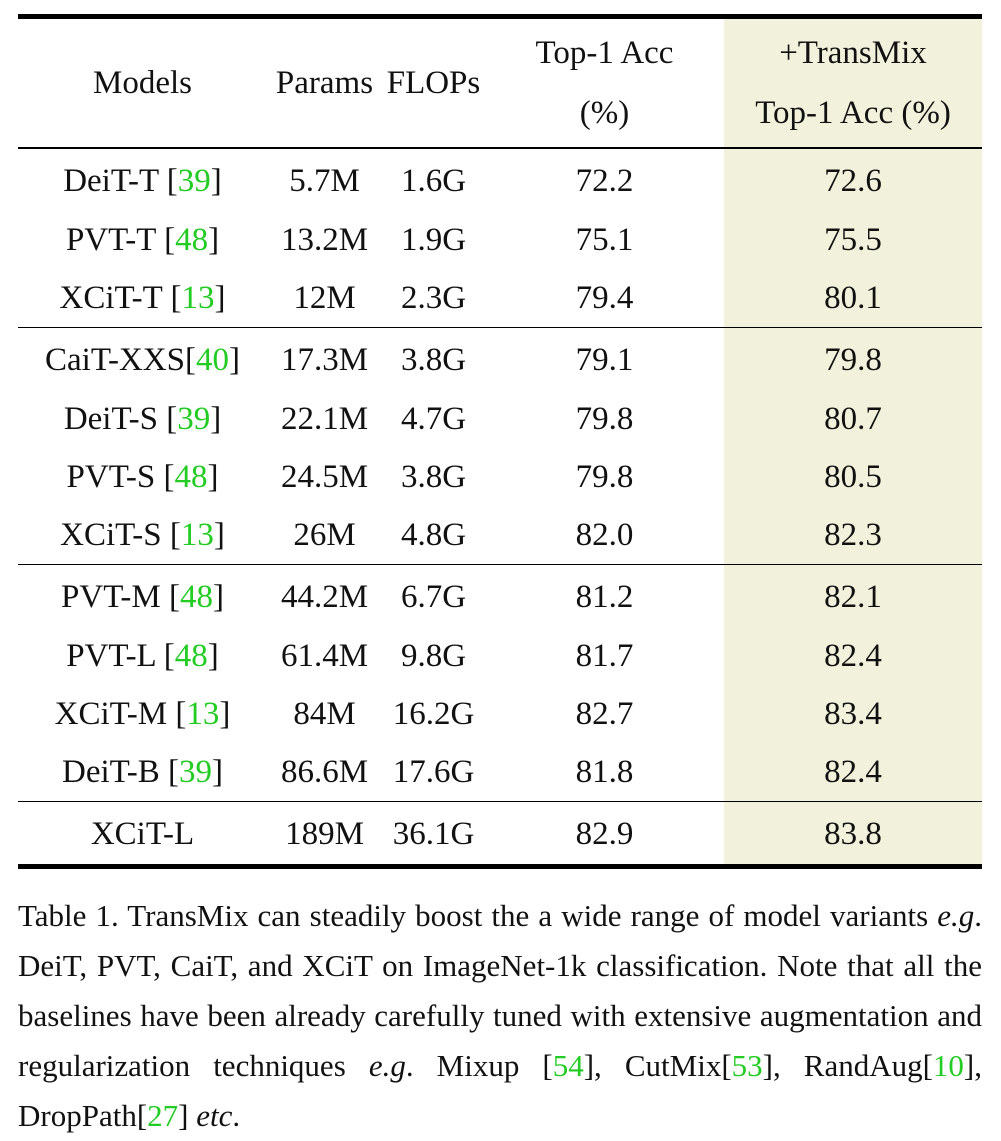 The image size is (1001, 1141). I want to click on top1-cell: 82.0, so click(604, 534).